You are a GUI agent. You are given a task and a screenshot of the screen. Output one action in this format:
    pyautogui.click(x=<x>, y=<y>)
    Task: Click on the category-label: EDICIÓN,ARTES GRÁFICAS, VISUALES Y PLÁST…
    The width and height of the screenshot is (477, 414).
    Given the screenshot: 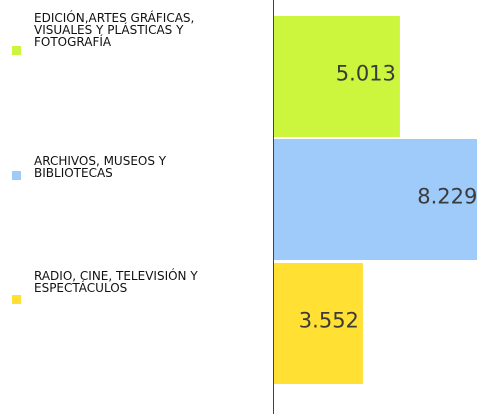 What is the action you would take?
    pyautogui.click(x=114, y=30)
    